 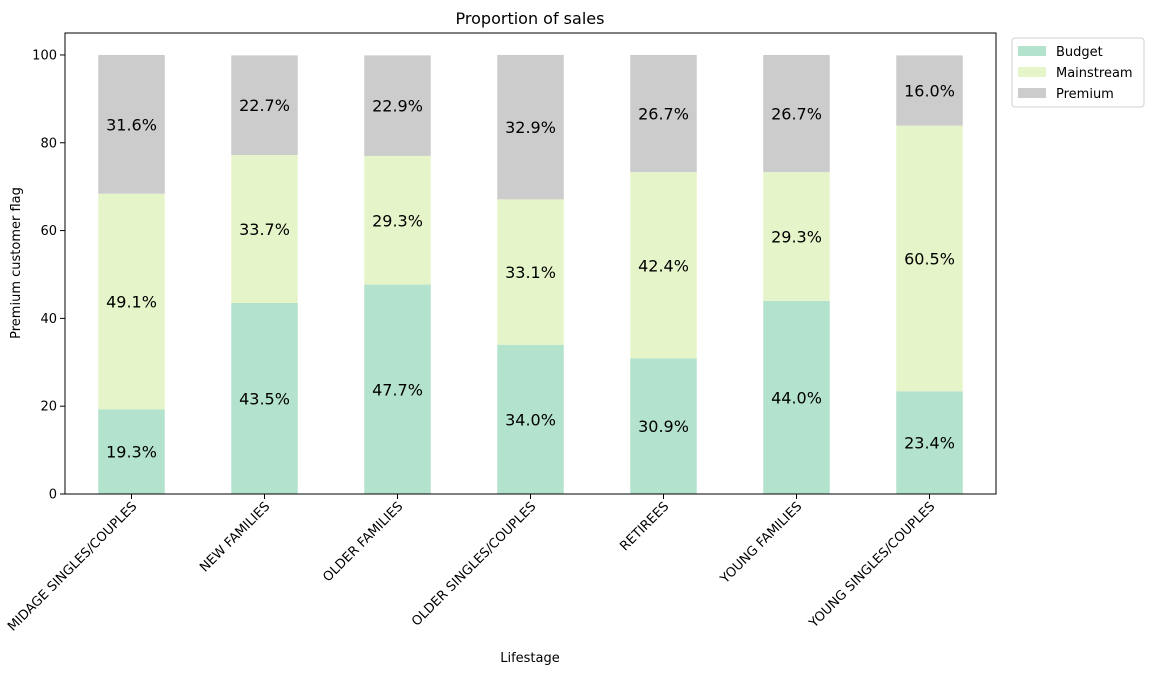 I want to click on x-tick-label: MIDAGE SINGLES/COUPLES, so click(x=72, y=566).